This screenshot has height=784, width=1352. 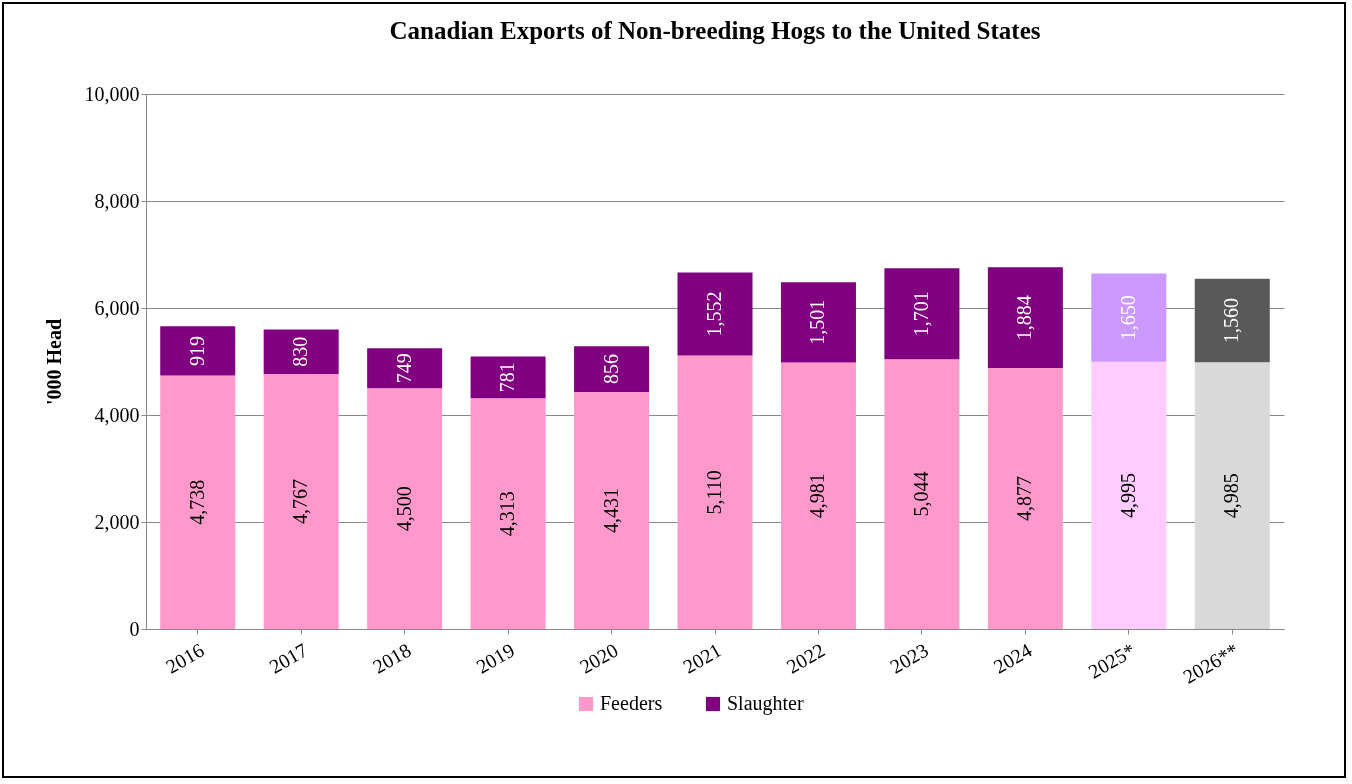 I want to click on y-tick-label: 8,000, so click(x=117, y=200).